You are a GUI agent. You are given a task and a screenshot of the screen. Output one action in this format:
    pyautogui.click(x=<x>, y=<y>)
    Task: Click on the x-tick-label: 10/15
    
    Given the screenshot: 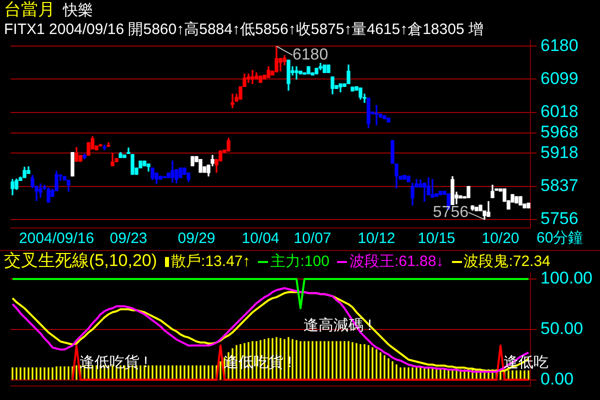 What is the action you would take?
    pyautogui.click(x=437, y=239)
    